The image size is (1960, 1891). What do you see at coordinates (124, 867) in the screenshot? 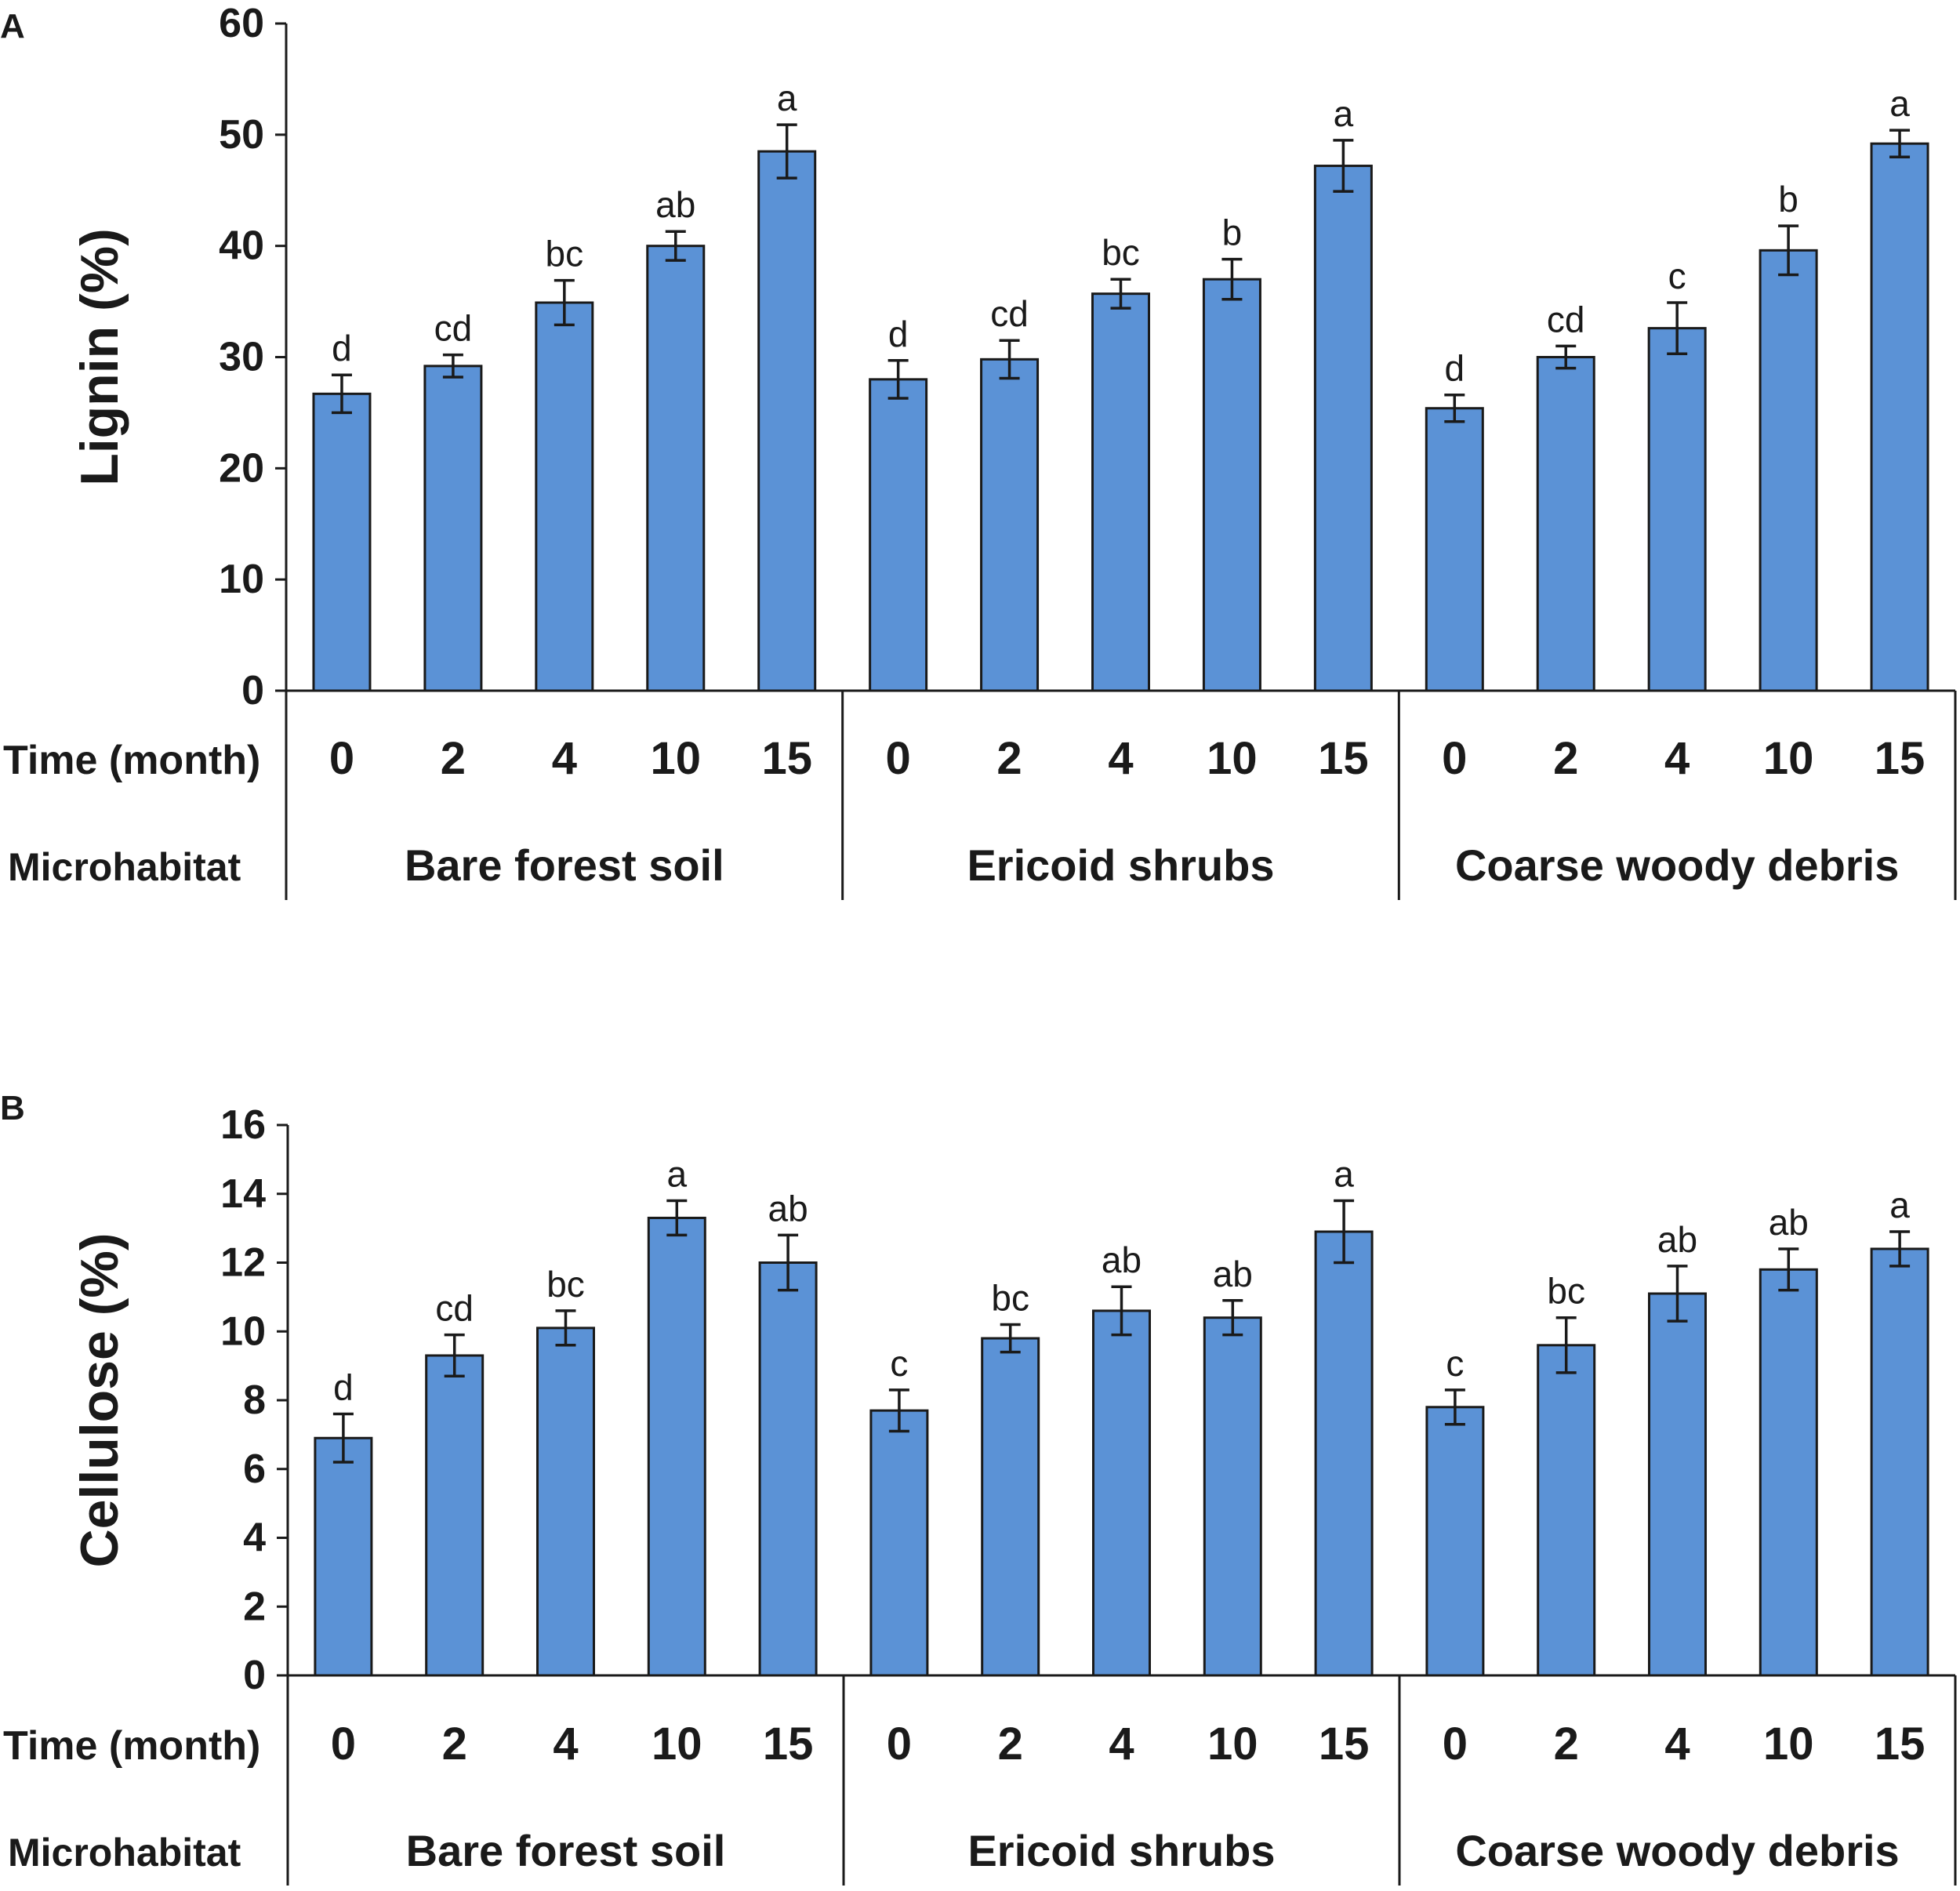
I see `microhabitat-row-label: Microhabitat` at bounding box center [124, 867].